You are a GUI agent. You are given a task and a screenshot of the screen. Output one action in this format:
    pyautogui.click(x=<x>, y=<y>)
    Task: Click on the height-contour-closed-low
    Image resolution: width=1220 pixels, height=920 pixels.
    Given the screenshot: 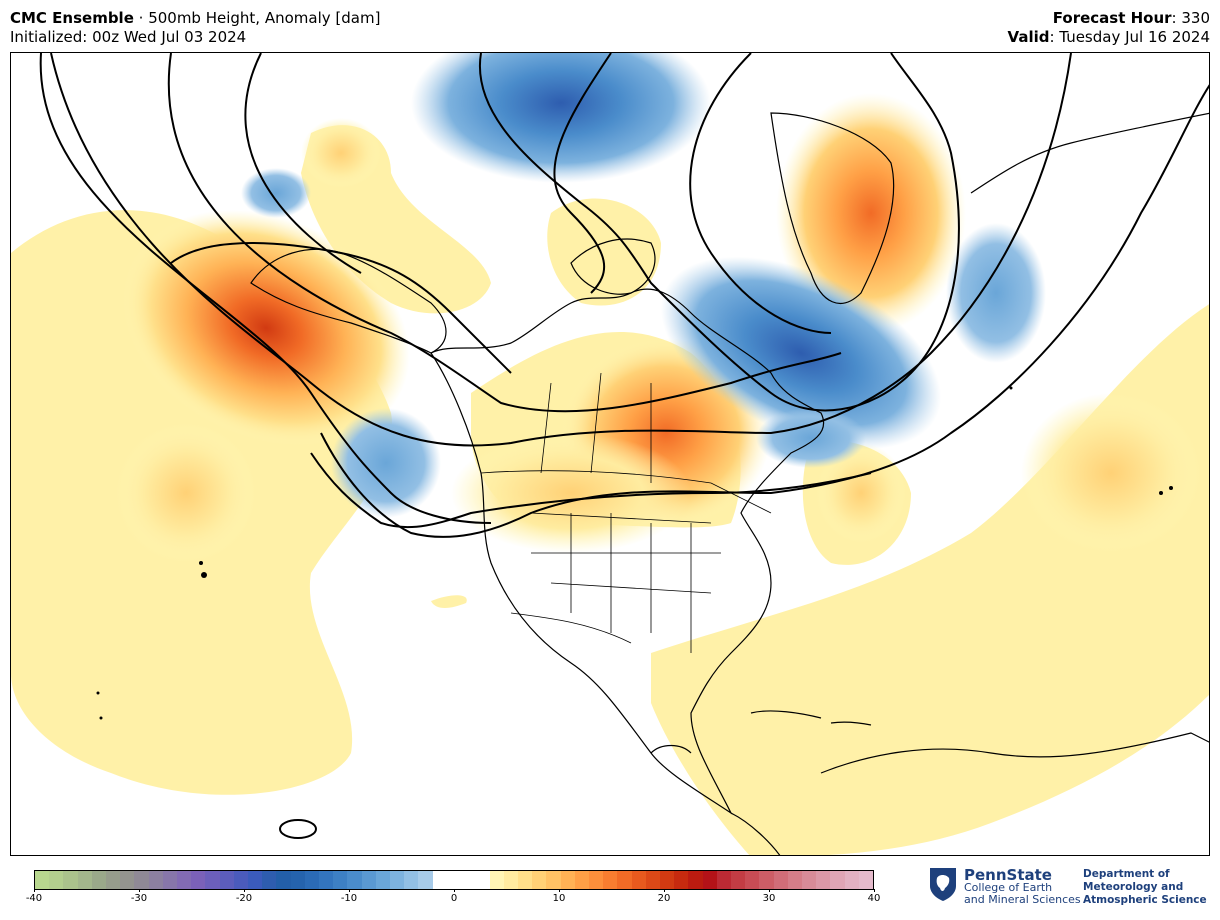 What is the action you would take?
    pyautogui.click(x=298, y=829)
    